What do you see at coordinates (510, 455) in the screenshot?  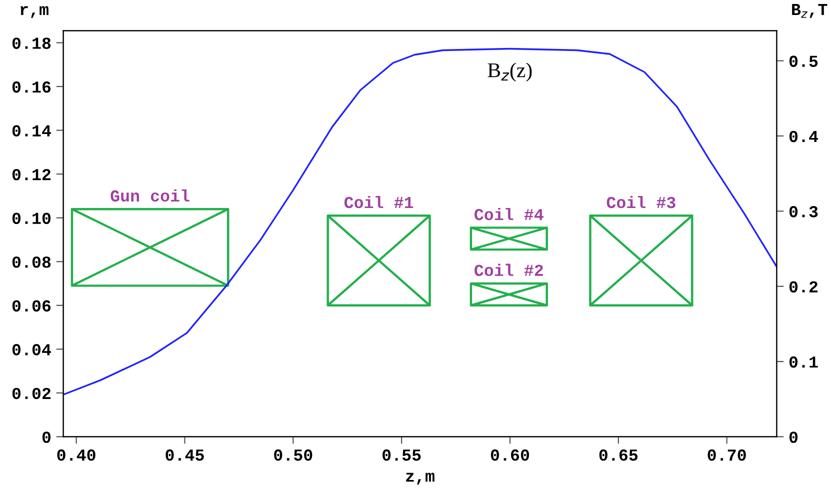 I see `x-tick-label: 0.60` at bounding box center [510, 455].